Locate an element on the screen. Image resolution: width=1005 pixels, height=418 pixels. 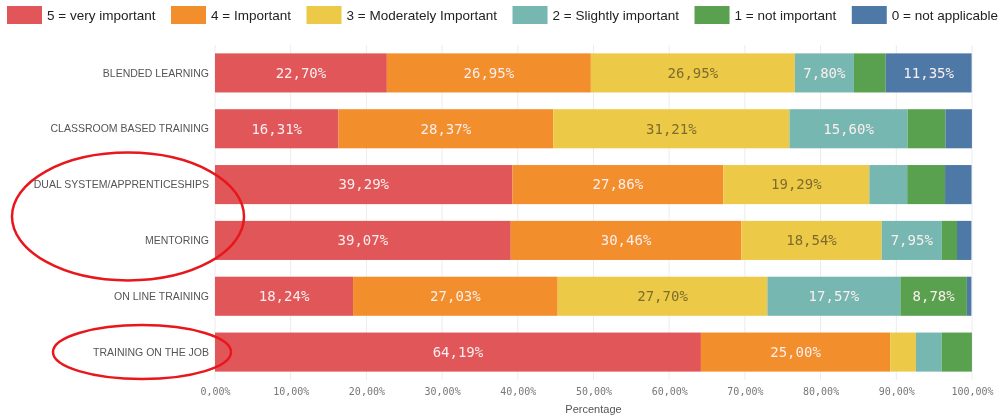
x-tick-label: 80,00% is located at coordinates (821, 392).